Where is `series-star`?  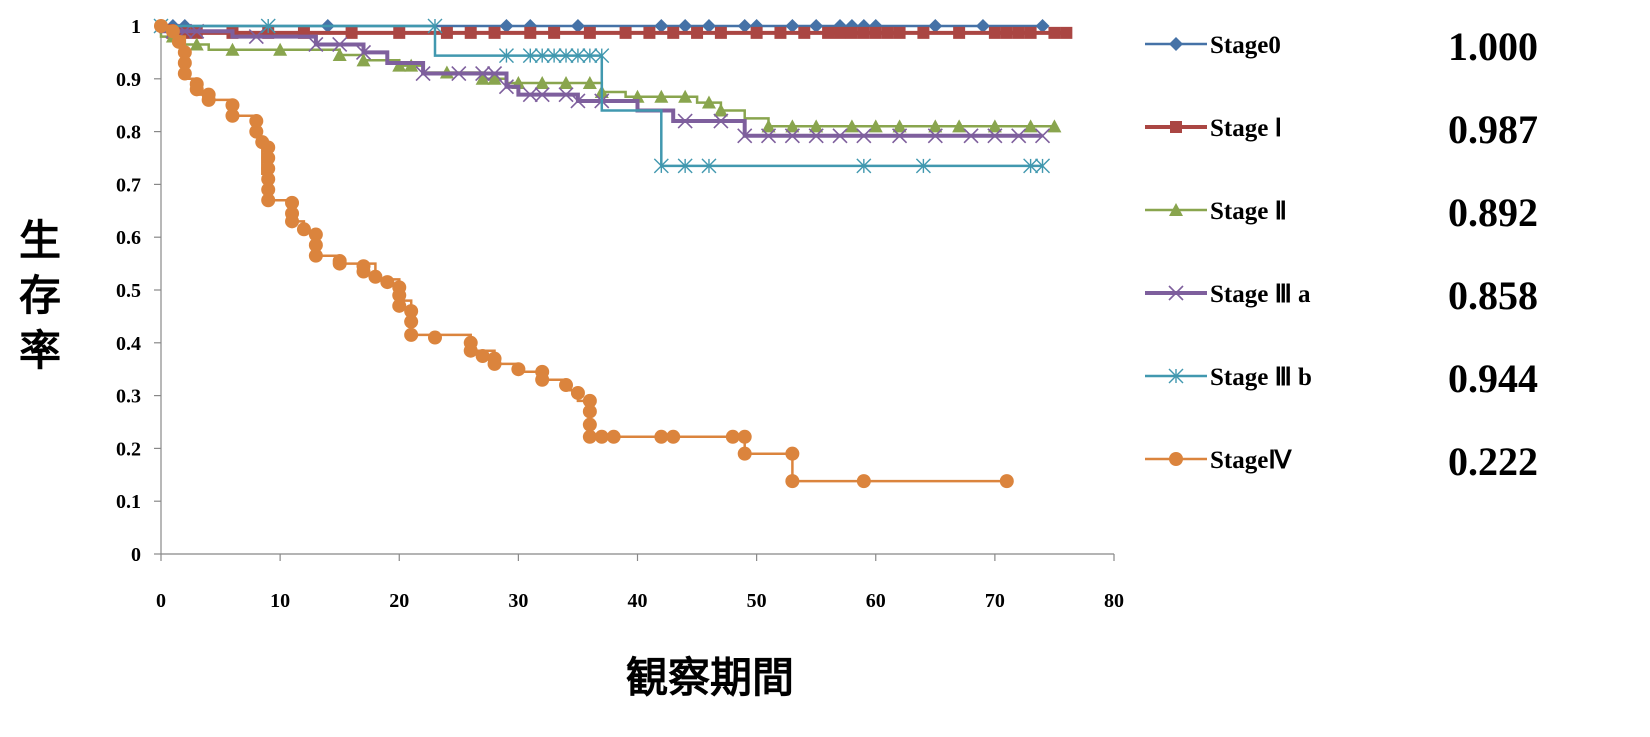
series-star is located at coordinates (602, 96).